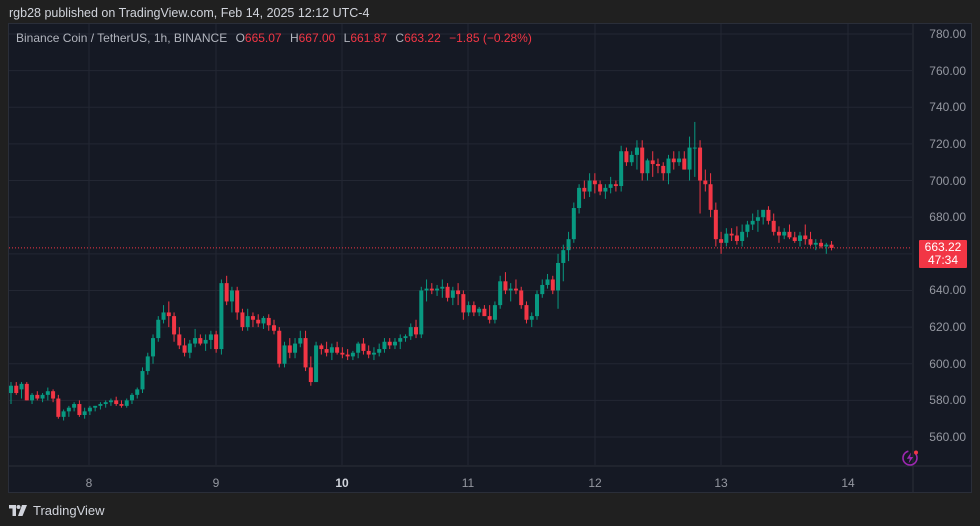  Describe the element at coordinates (240, 38) in the screenshot. I see `open-label: O` at that location.